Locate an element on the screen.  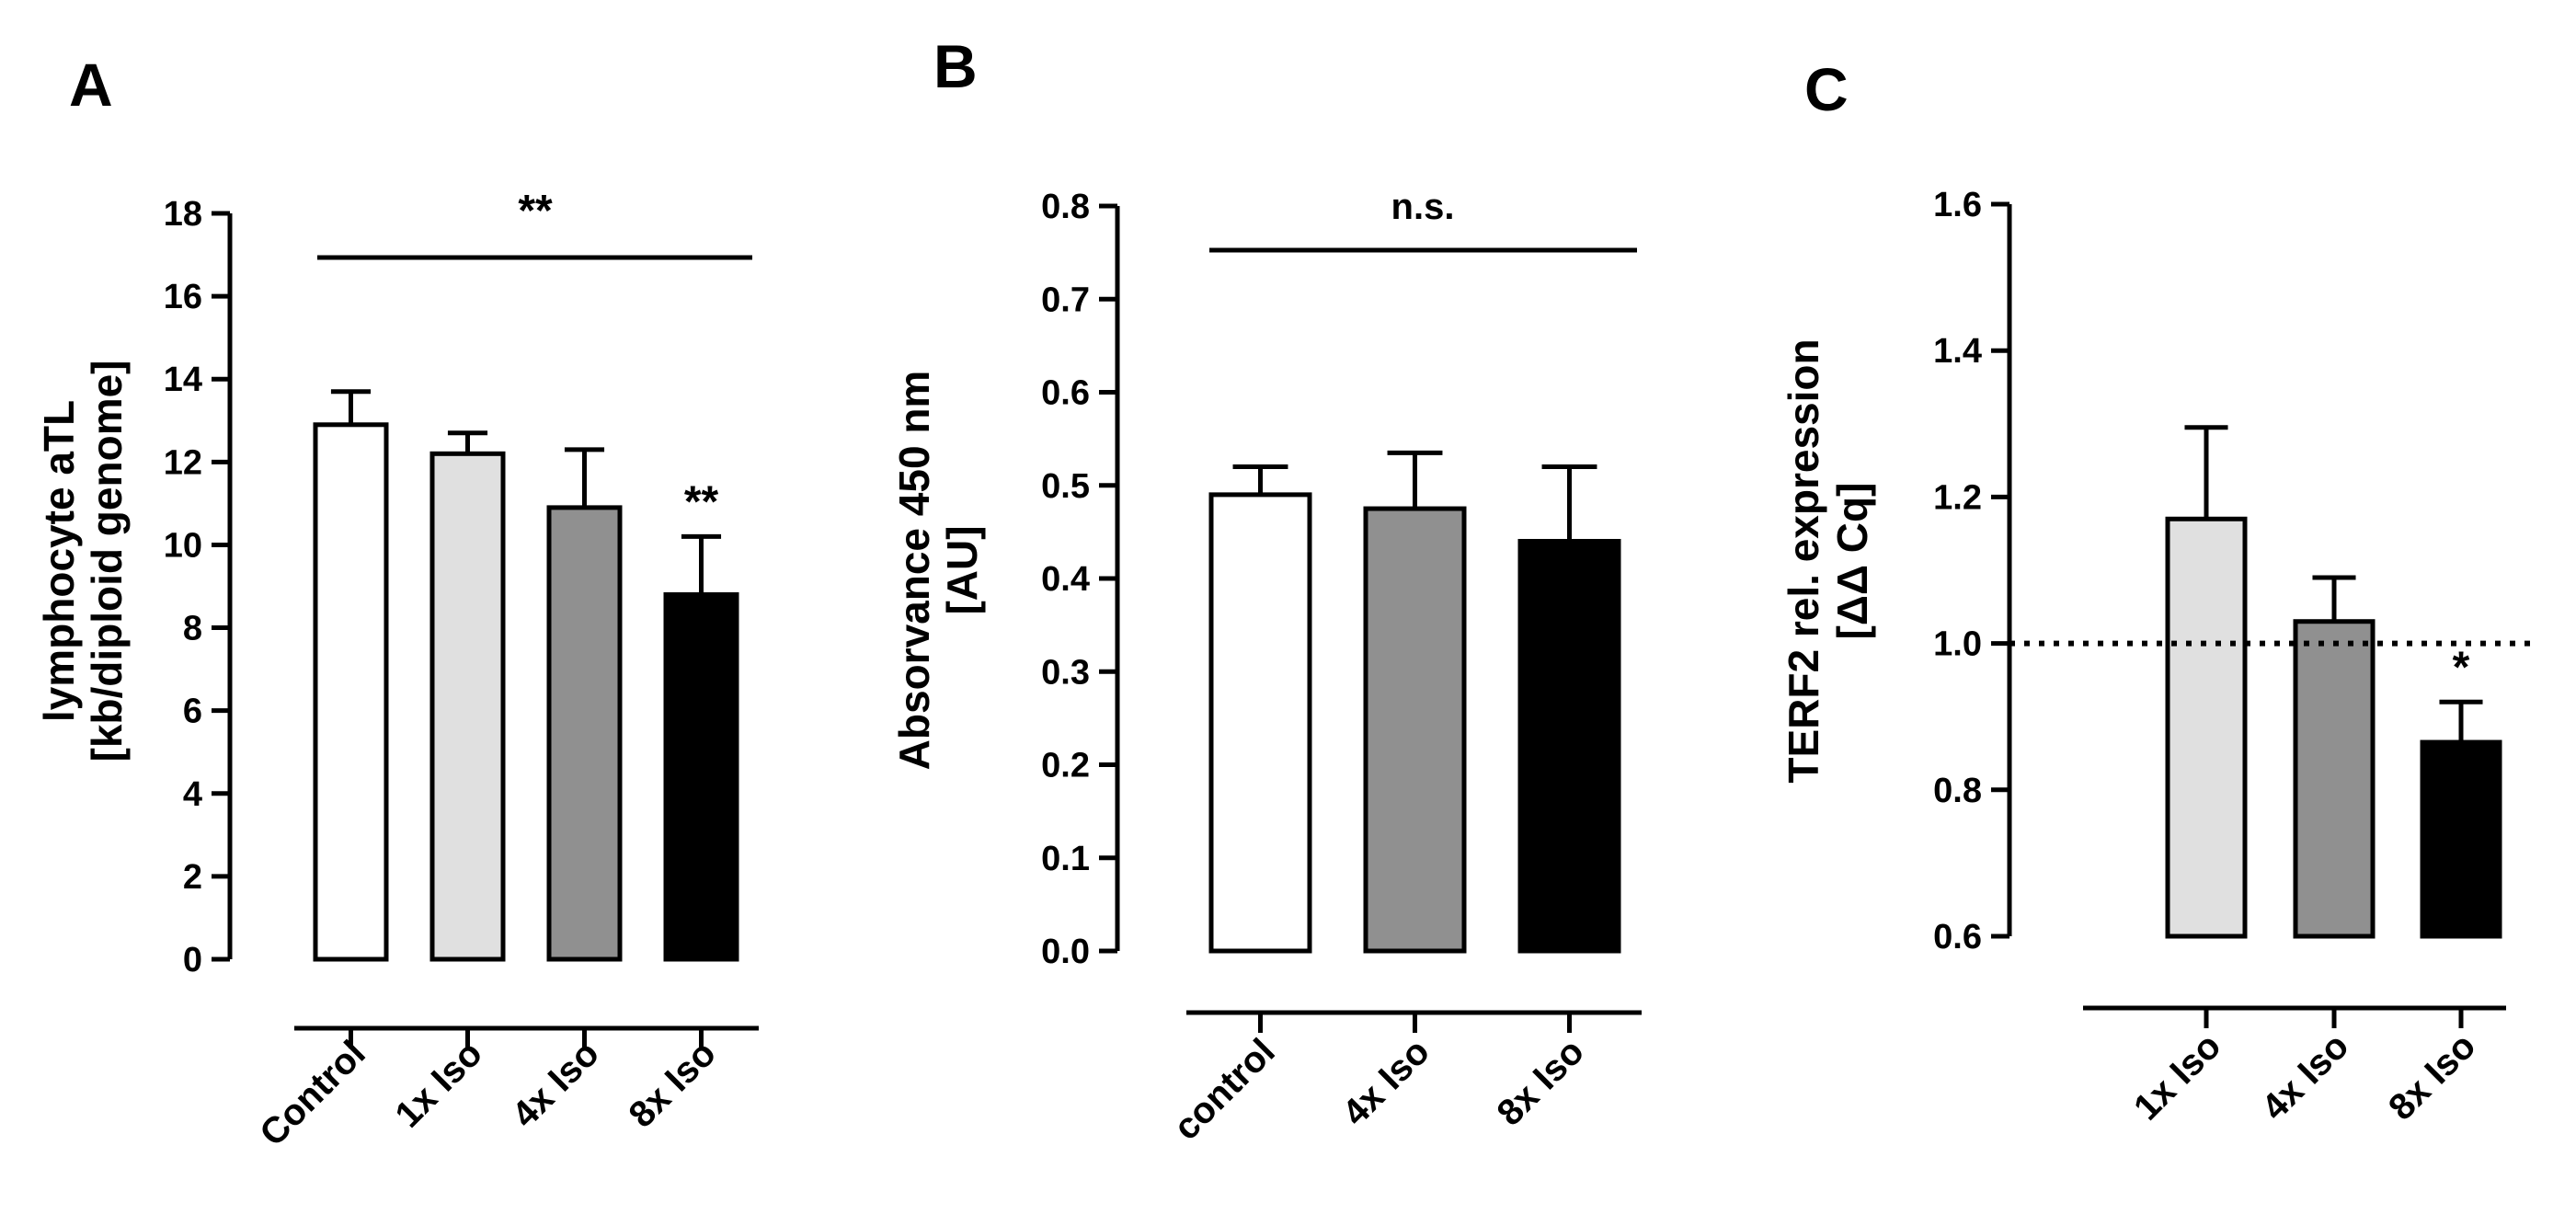
y-tick-label-b: 0.1 is located at coordinates (1065, 859).